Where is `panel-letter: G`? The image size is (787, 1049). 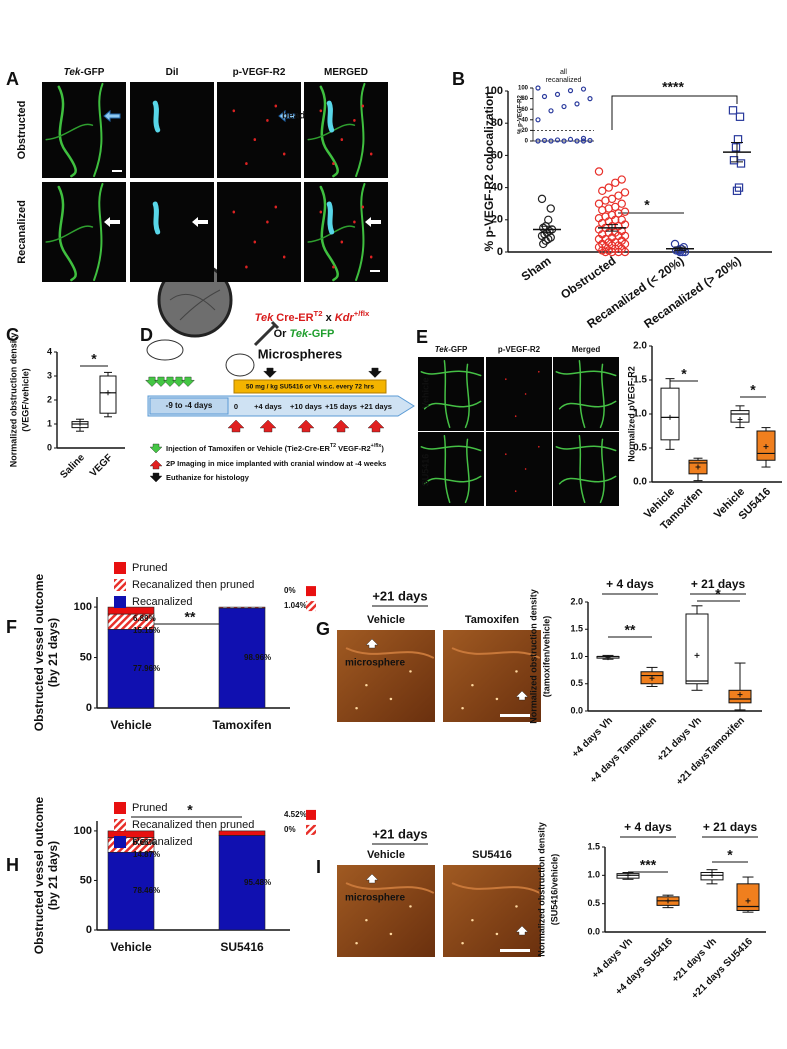 panel-letter: G is located at coordinates (323, 629).